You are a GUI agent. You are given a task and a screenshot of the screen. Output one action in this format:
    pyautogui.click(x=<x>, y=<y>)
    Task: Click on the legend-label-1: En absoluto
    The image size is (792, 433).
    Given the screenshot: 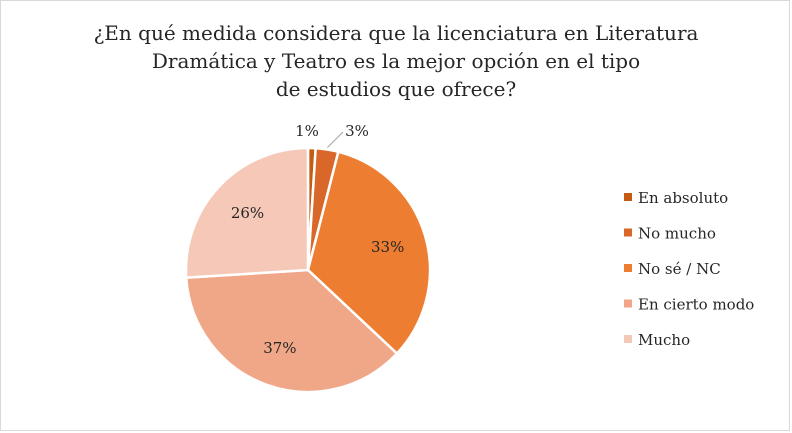 What is the action you would take?
    pyautogui.click(x=683, y=198)
    